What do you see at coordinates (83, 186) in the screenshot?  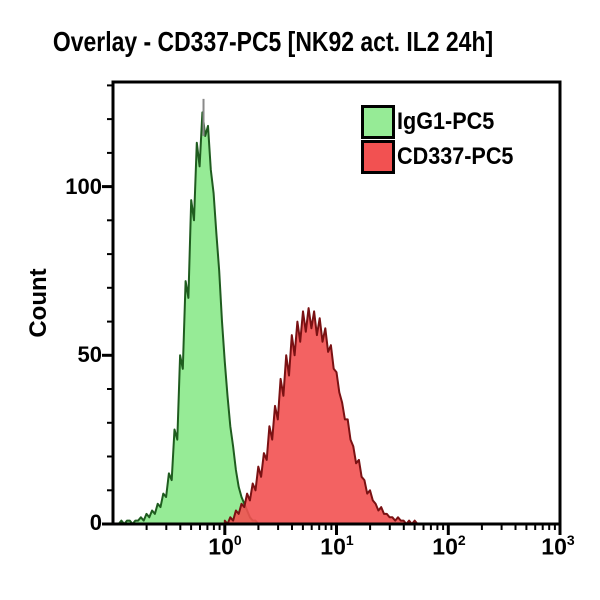 I see `y-tick-label-100: 100` at bounding box center [83, 186].